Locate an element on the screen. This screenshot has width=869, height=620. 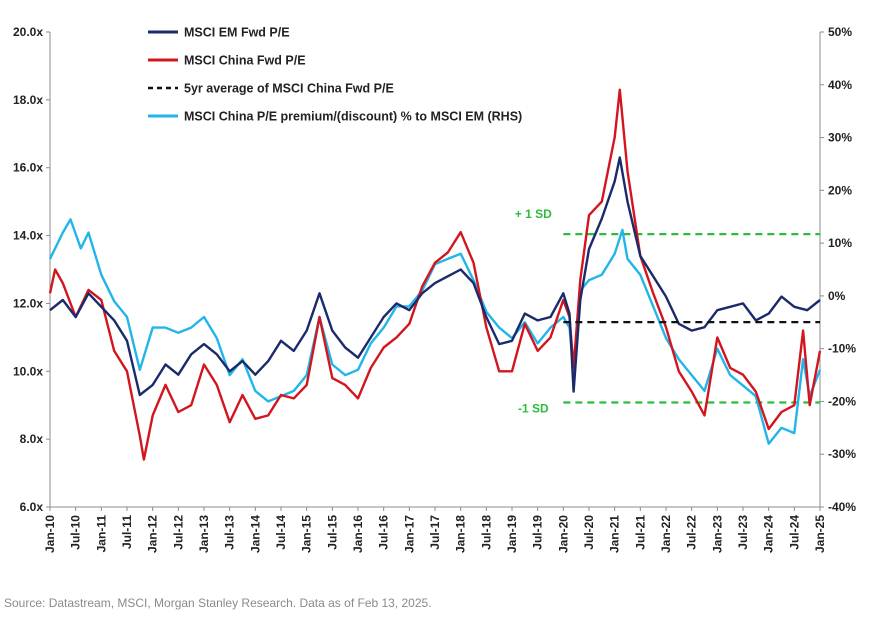
x-tick-label: Jan-18 is located at coordinates (461, 534).